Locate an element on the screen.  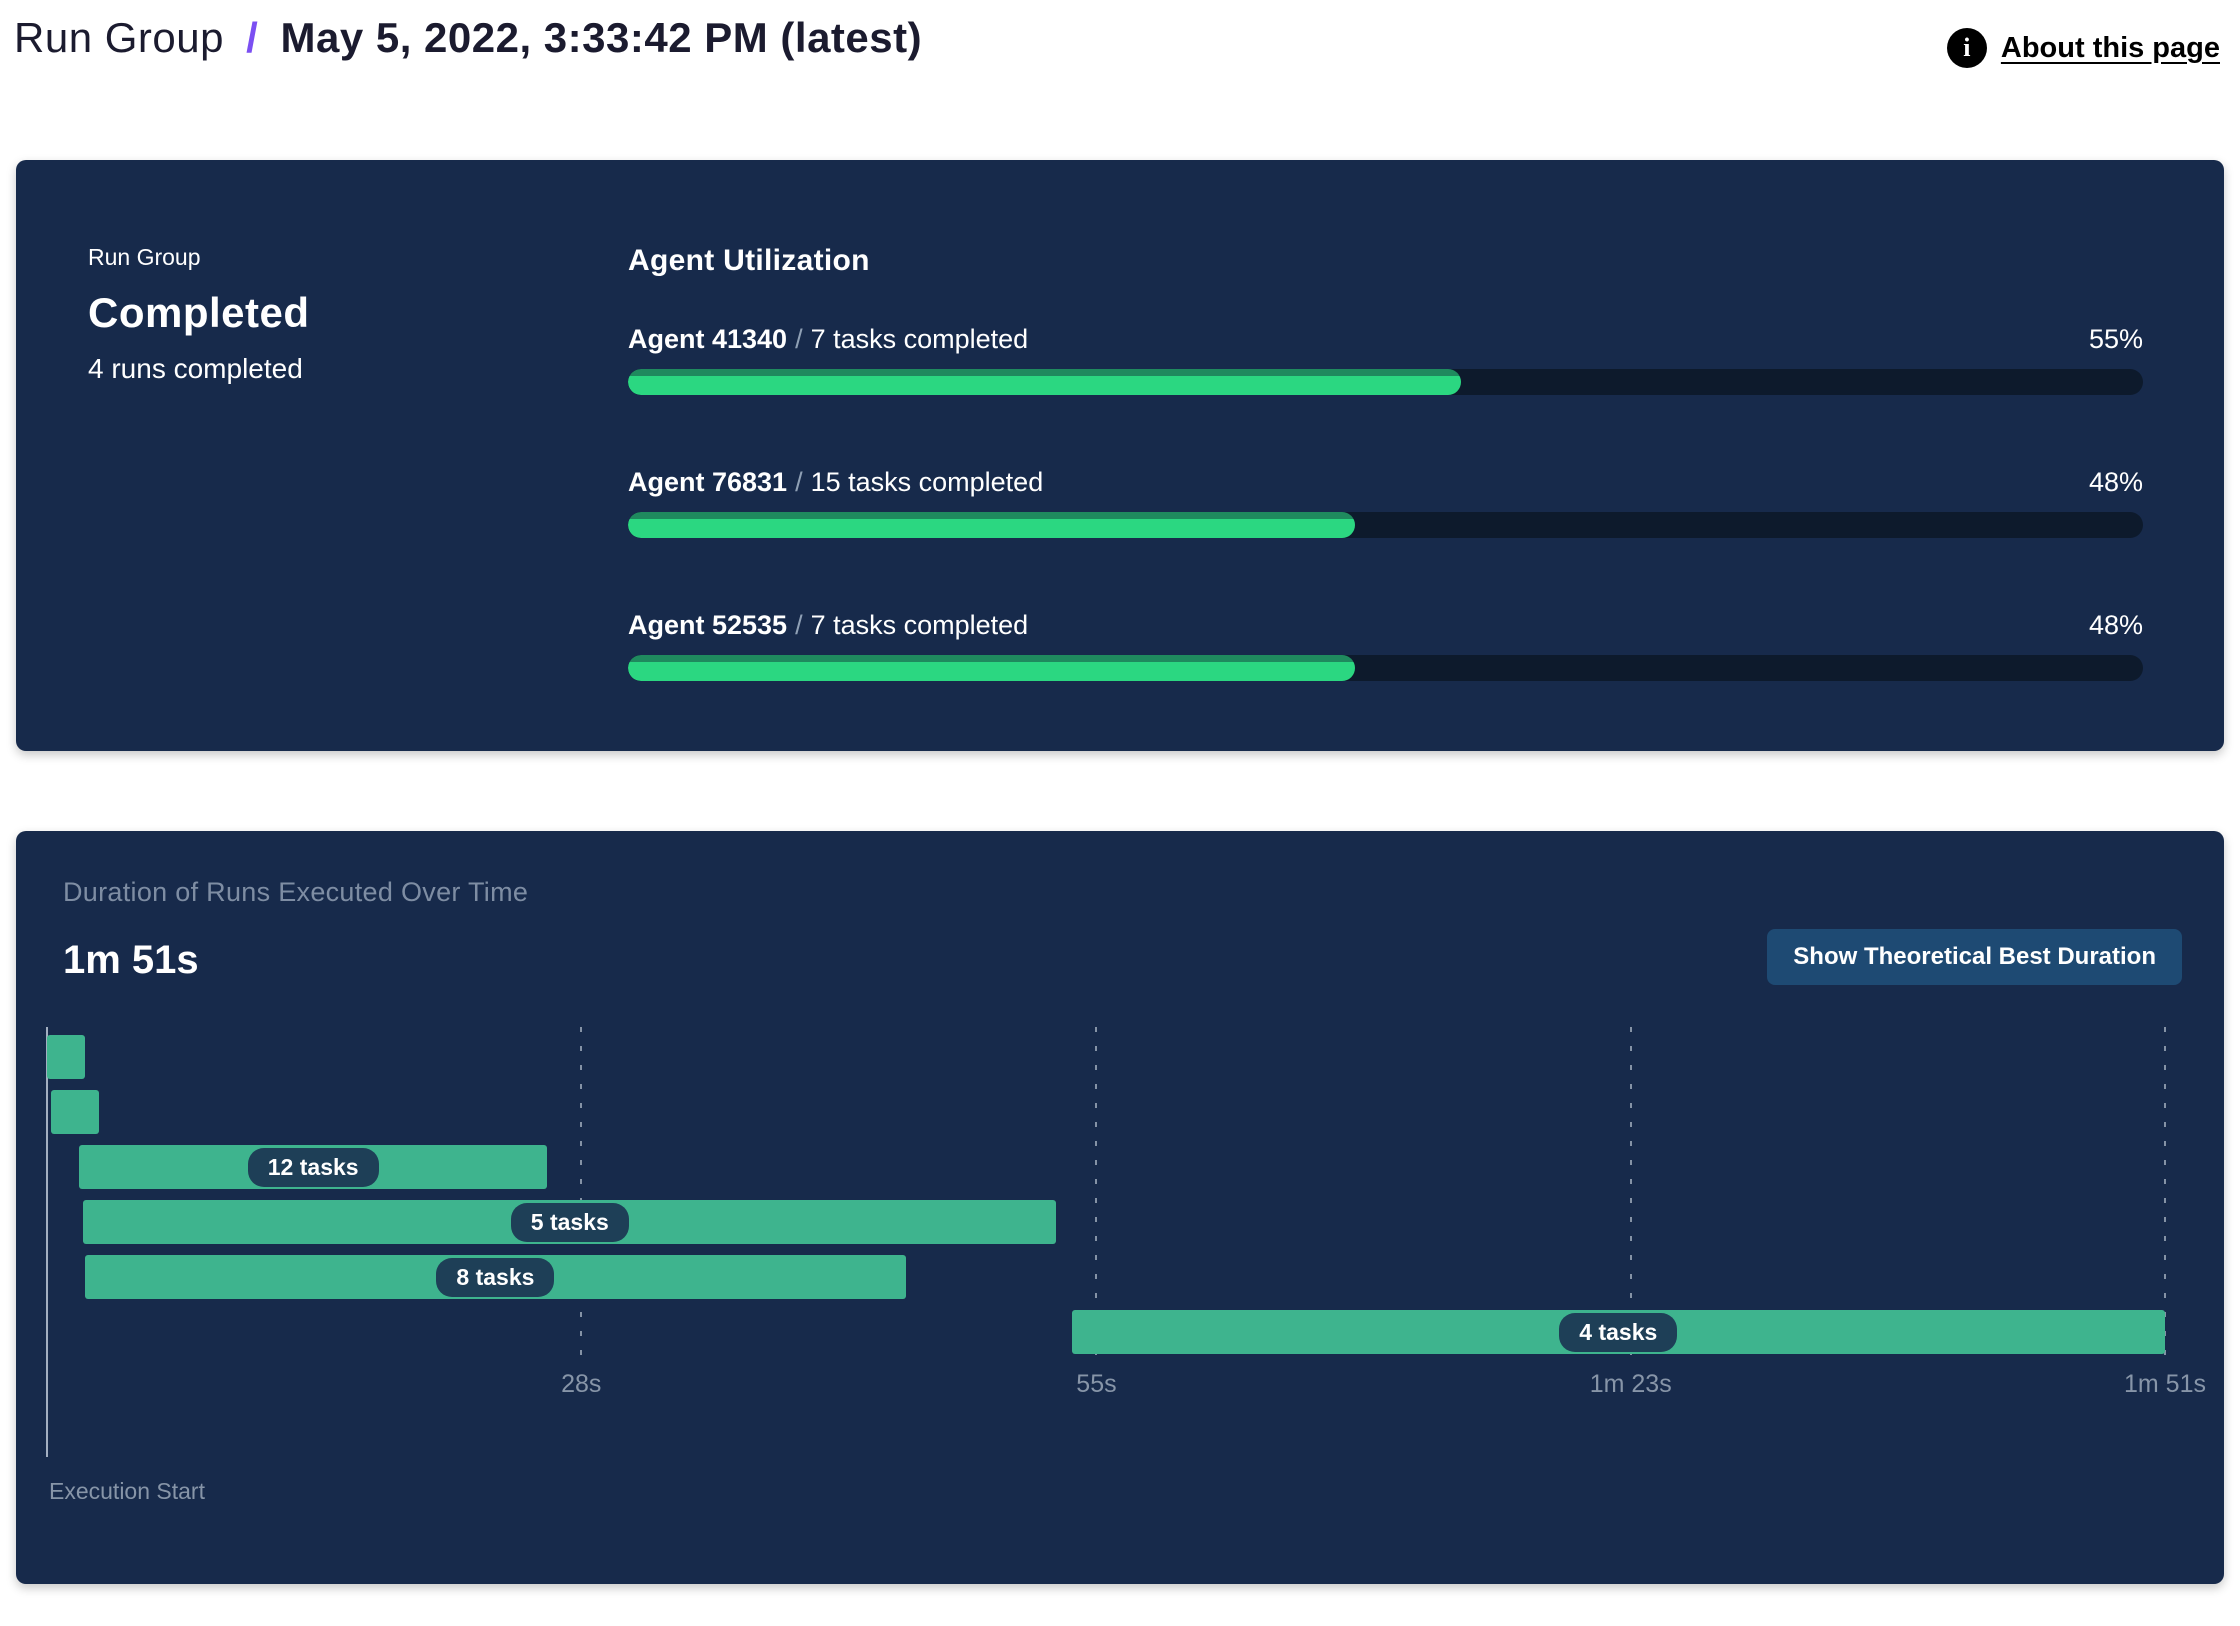
task-count-badge: 12 tasks is located at coordinates (313, 1167).